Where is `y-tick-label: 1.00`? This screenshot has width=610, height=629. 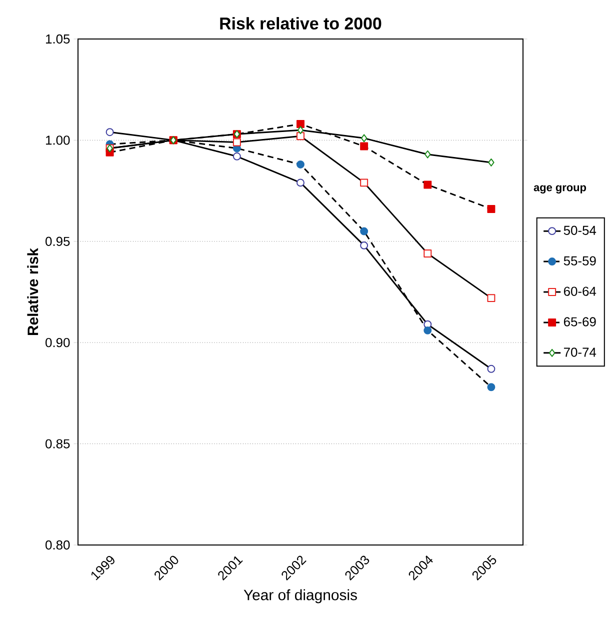
y-tick-label: 1.00 is located at coordinates (58, 140).